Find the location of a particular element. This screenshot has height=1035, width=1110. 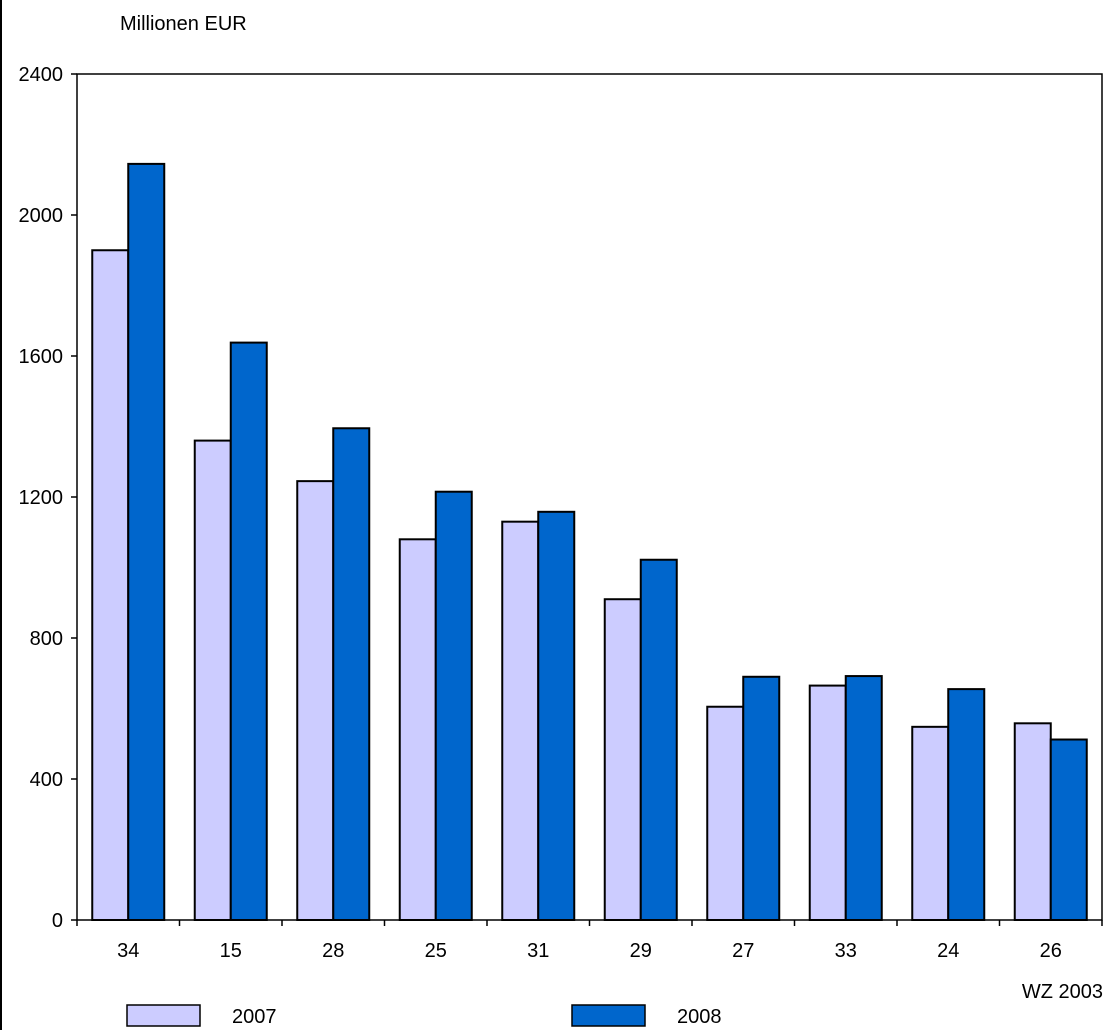

y-axis: 0 400 800 1200 1600 2000 2400 is located at coordinates (48, 498).